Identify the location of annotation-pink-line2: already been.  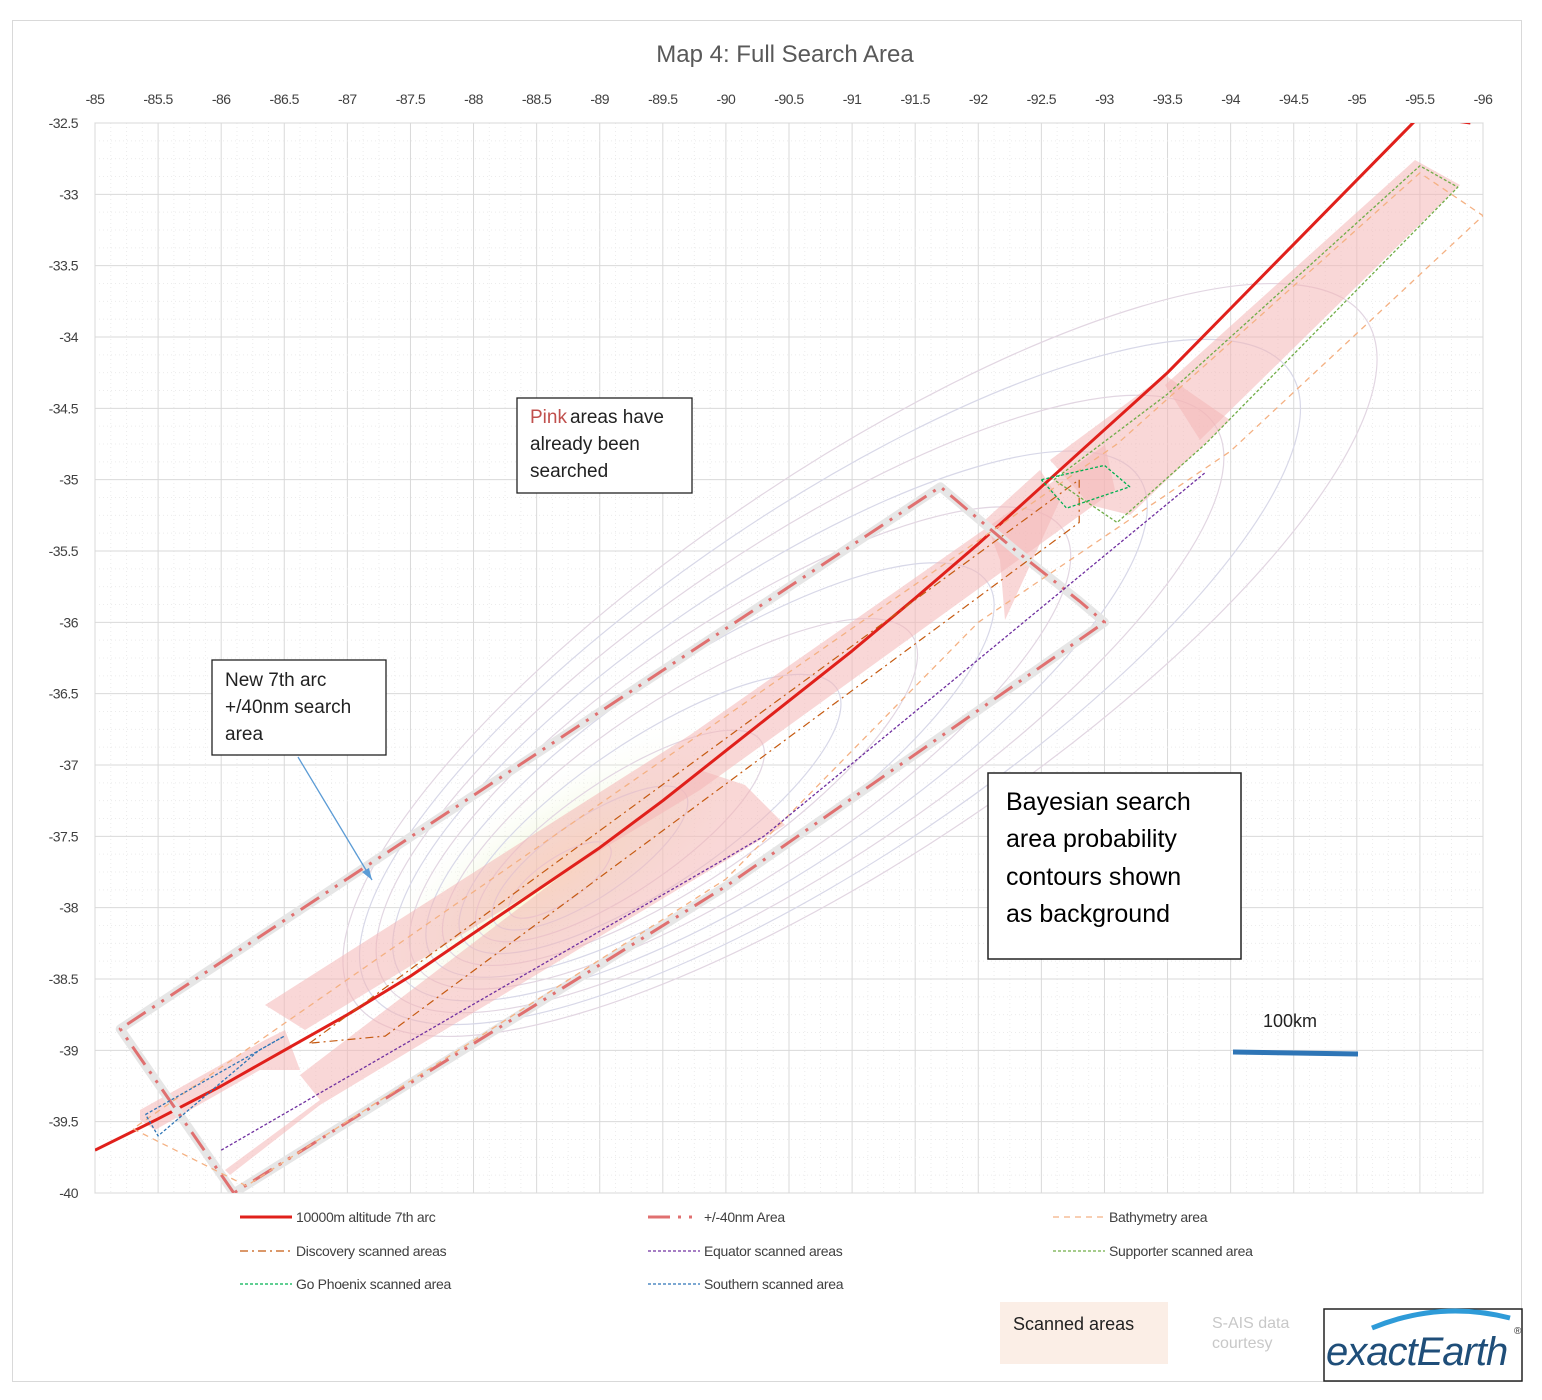
(585, 444).